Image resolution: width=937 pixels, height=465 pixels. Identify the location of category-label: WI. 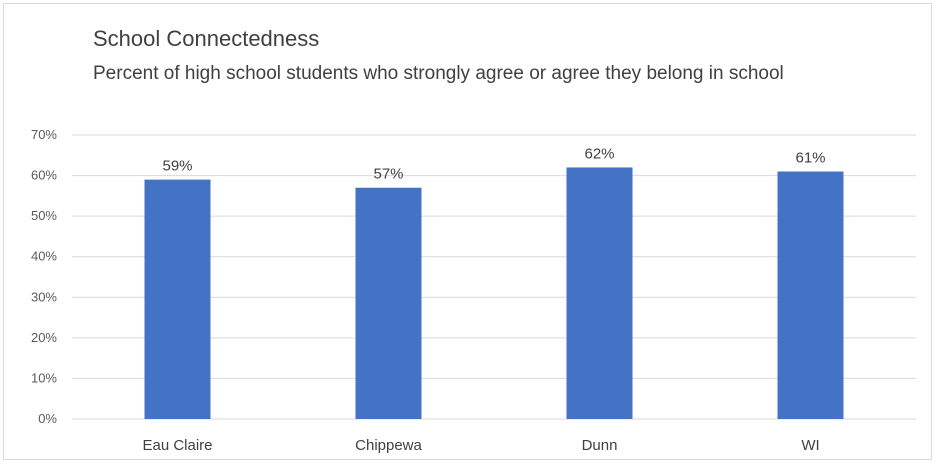
(810, 445).